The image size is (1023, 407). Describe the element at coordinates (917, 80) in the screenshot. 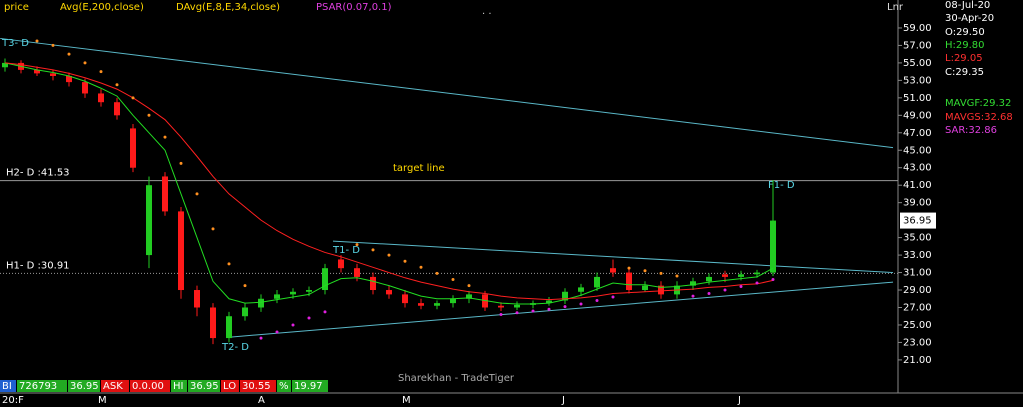

I see `y-tick-label: 53.00` at that location.